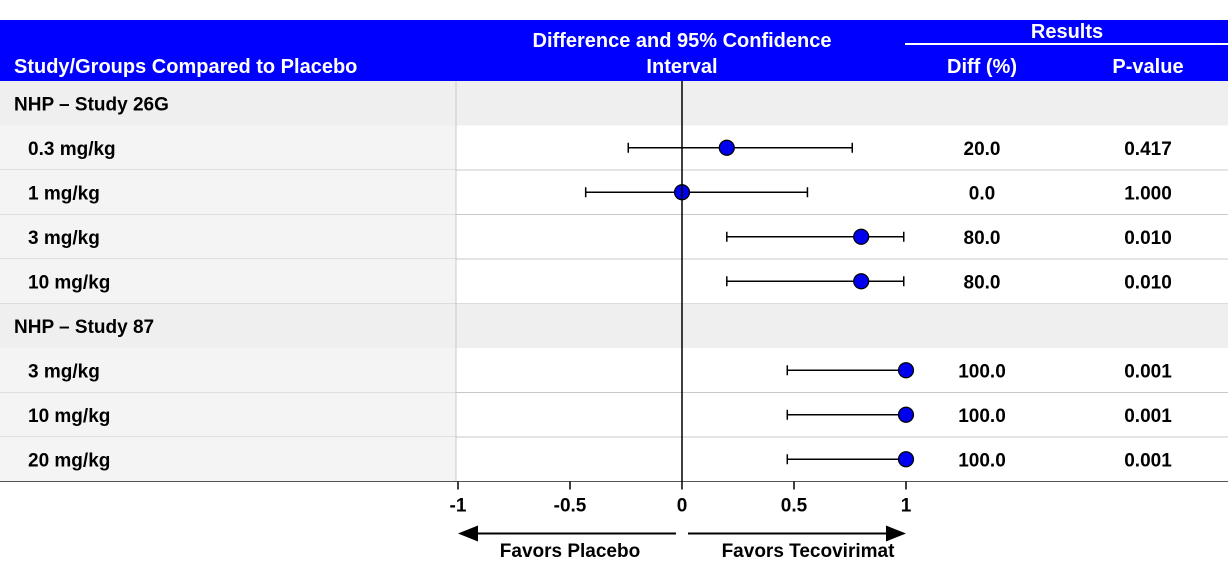  What do you see at coordinates (570, 506) in the screenshot?
I see `x-tick-label: -0.5` at bounding box center [570, 506].